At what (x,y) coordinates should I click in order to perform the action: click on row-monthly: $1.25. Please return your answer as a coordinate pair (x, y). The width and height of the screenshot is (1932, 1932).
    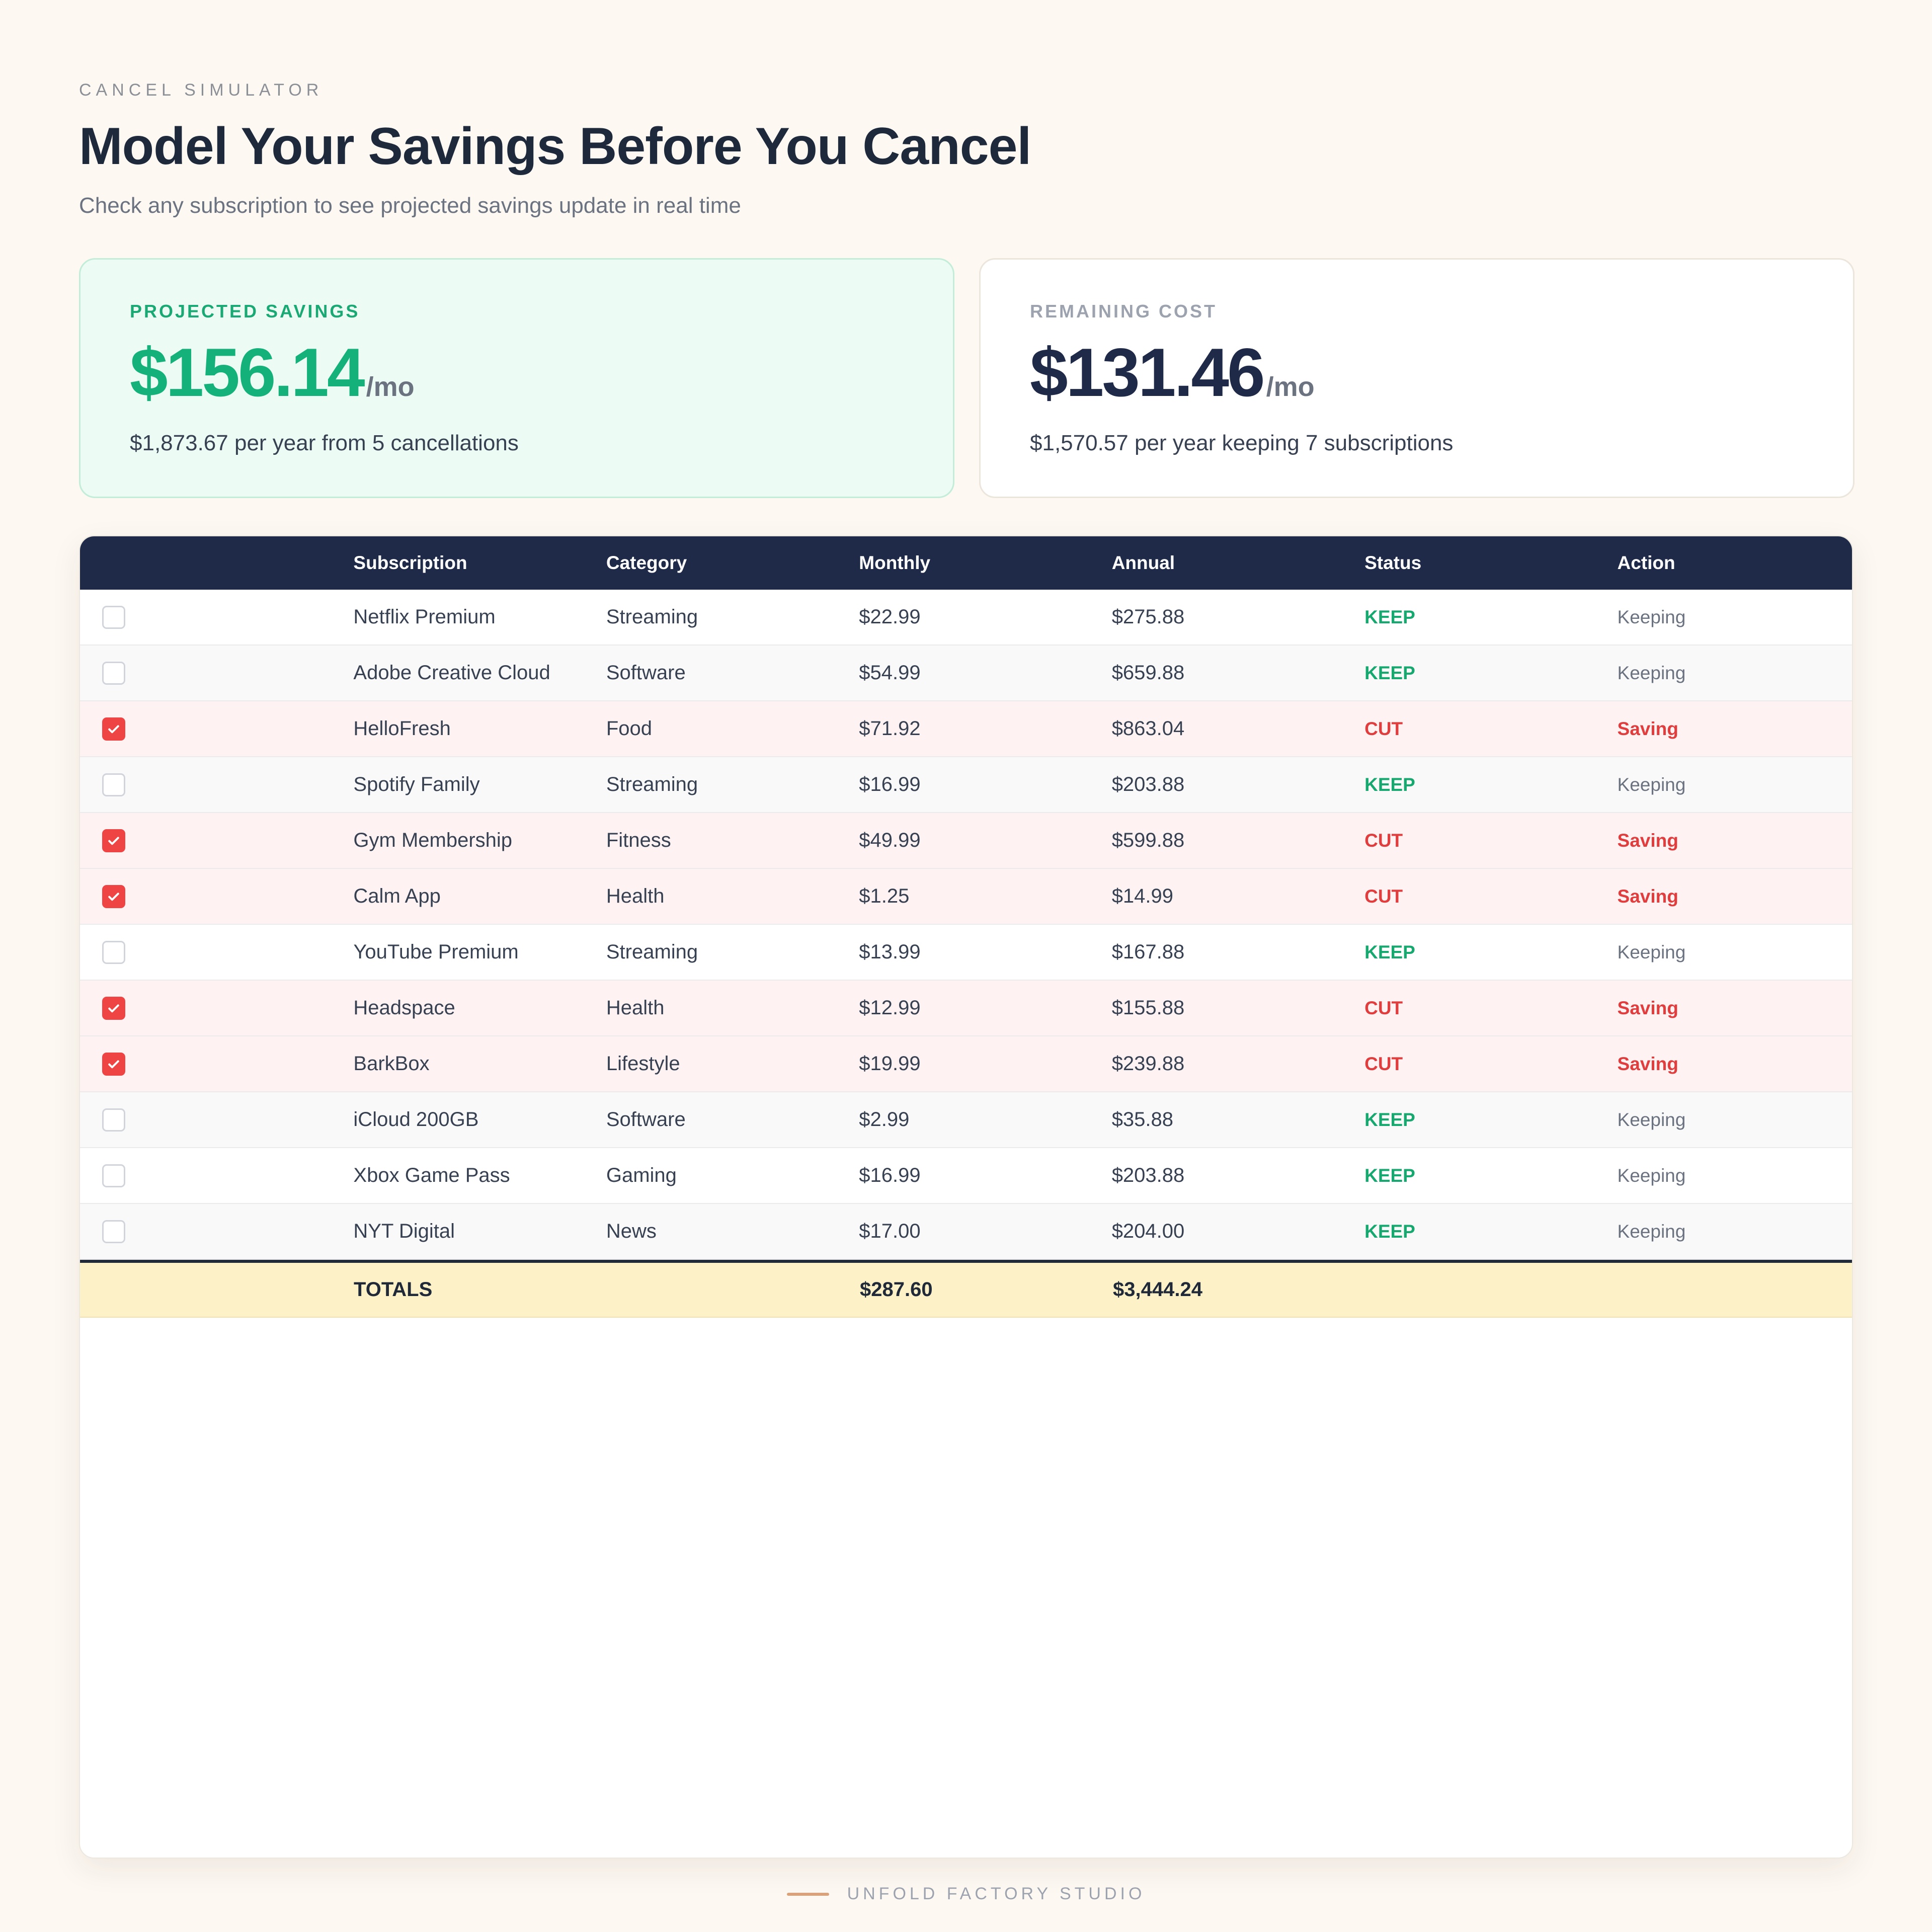
    Looking at the image, I should click on (884, 896).